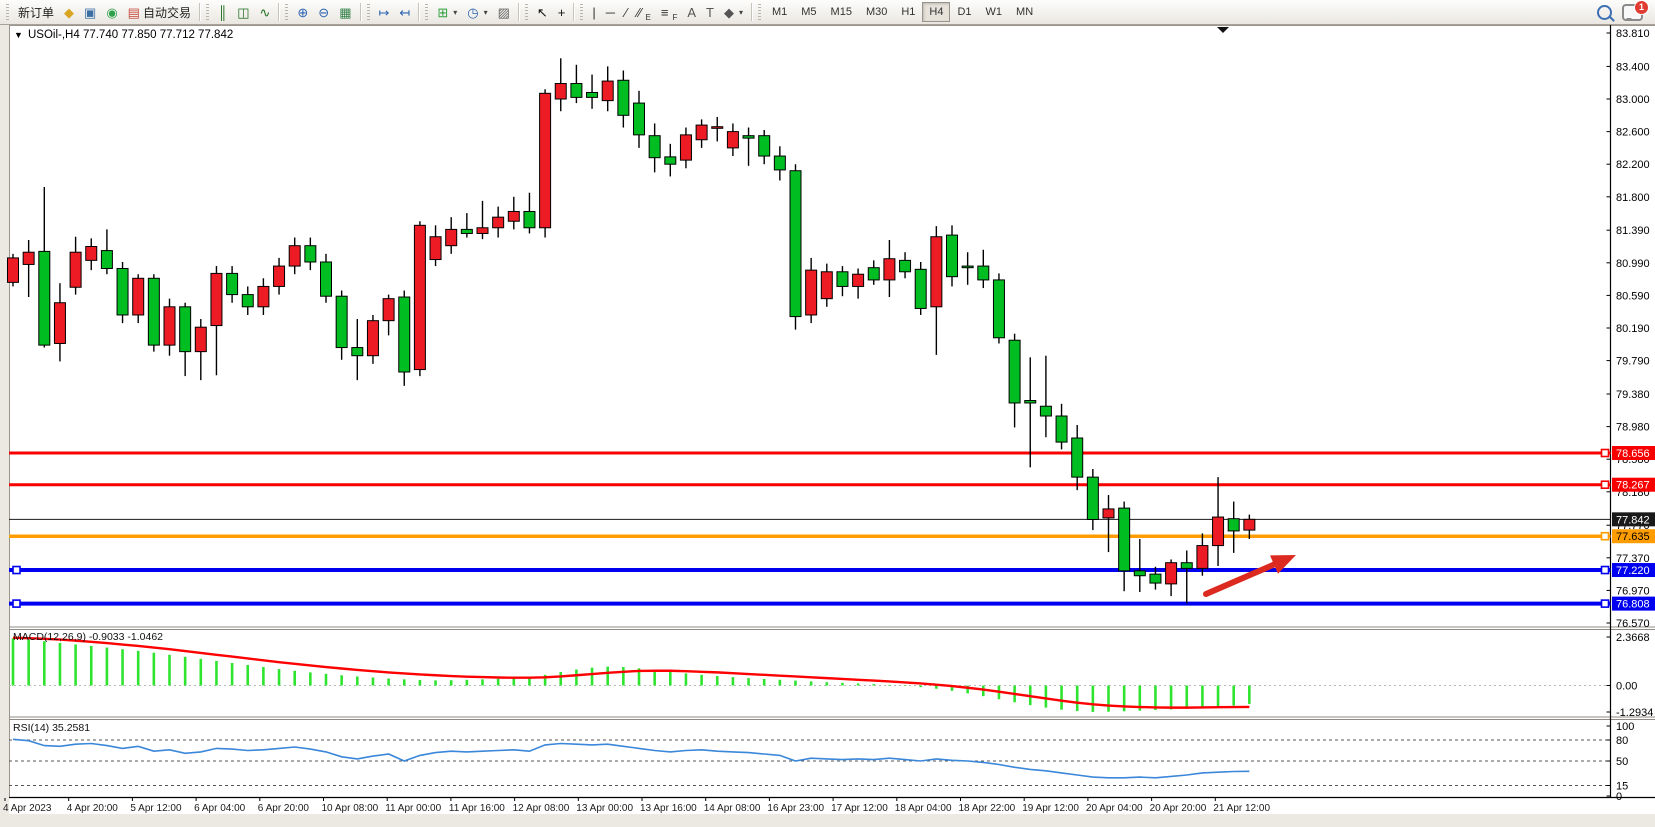  I want to click on macd-axis-label: 0.00, so click(1626, 687).